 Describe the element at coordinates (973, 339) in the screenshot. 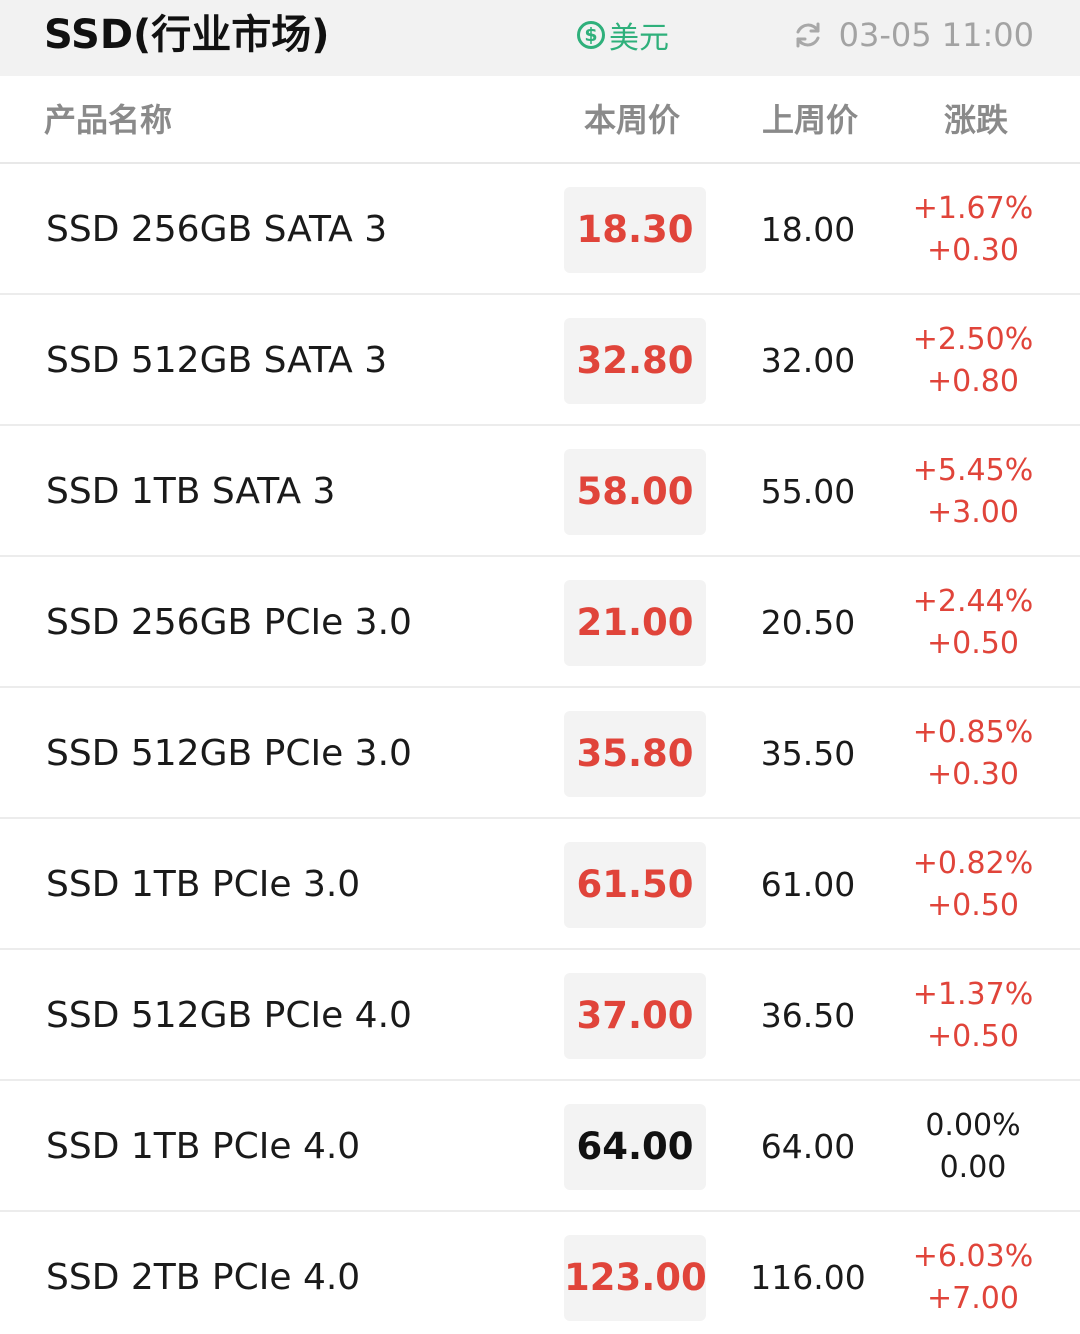

I see `change-percent: +2.50%` at that location.